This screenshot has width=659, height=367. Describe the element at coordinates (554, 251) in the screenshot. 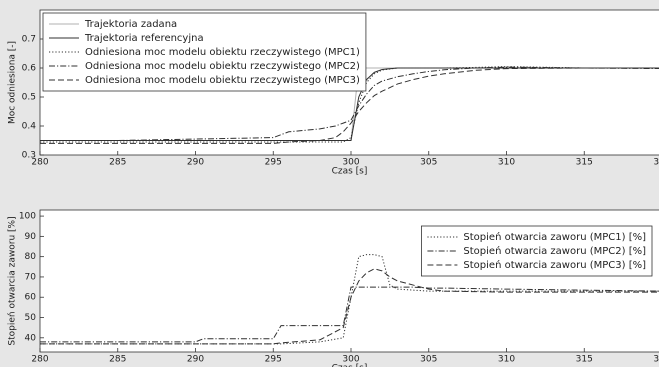

I see `legend-label: Stopień otwarcia zaworu (MPC2) [%]` at that location.